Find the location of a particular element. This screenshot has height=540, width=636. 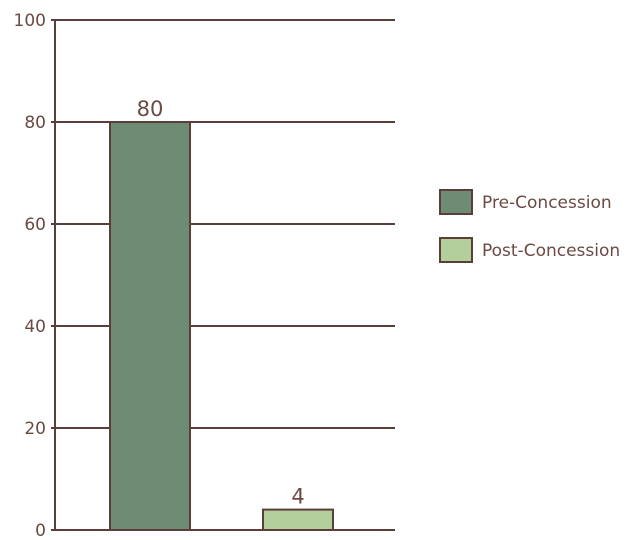

legend-label-0: Pre-Concession is located at coordinates (547, 203).